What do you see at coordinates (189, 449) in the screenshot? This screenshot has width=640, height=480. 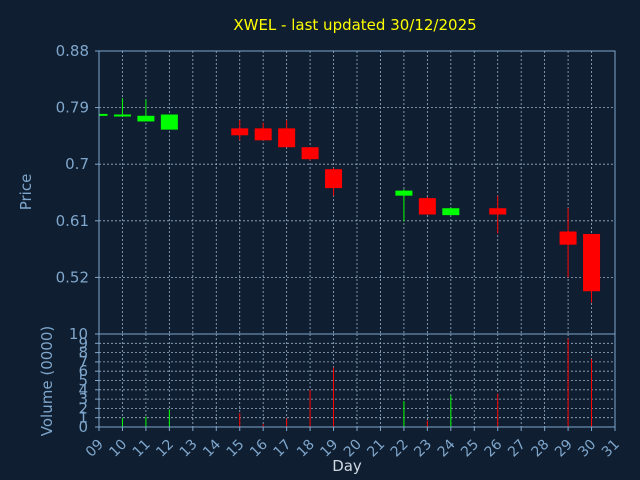 I see `x-tick-label: 13` at bounding box center [189, 449].